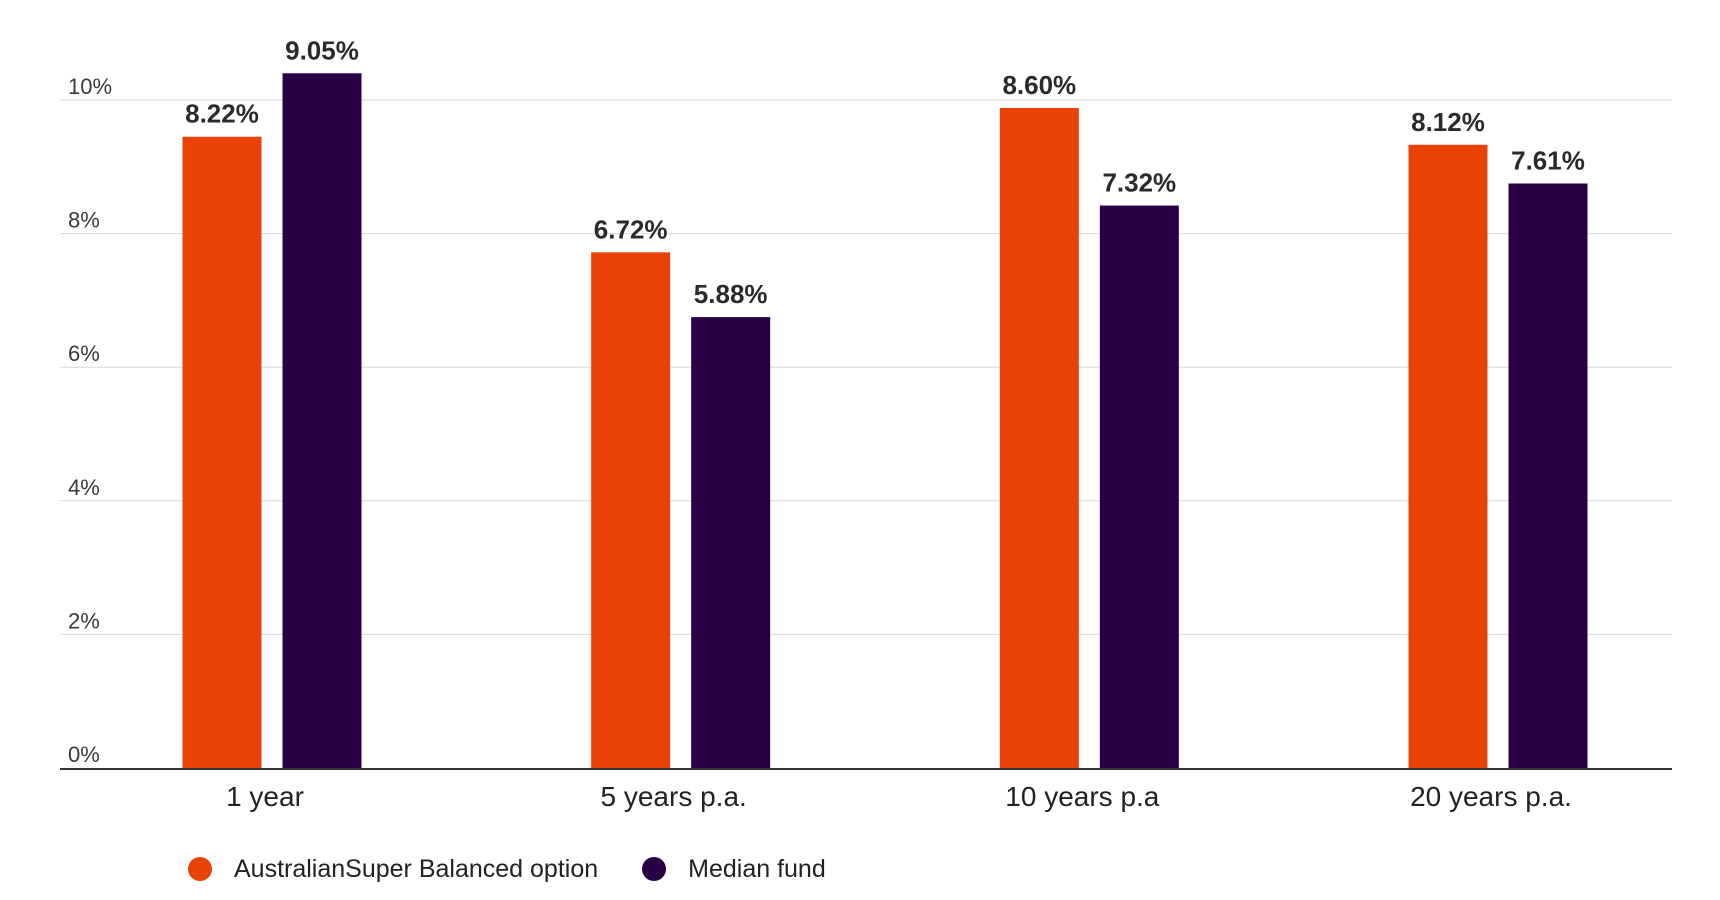  What do you see at coordinates (90, 420) in the screenshot?
I see `y-axis-ticks: 0% 2% 4% 6% 8% 10%` at bounding box center [90, 420].